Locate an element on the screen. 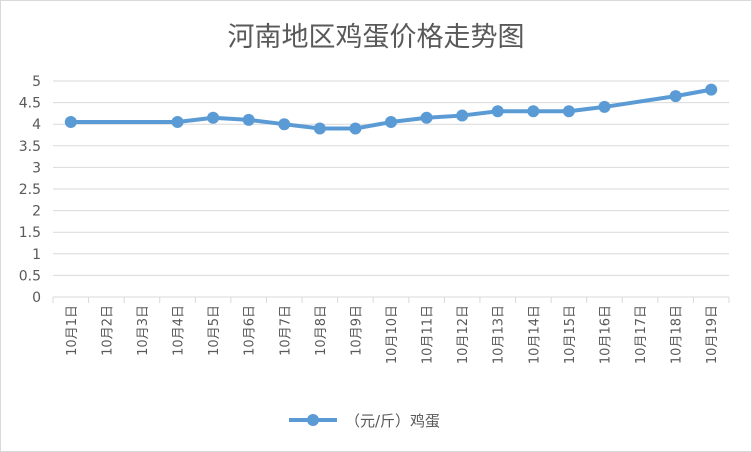  x-tick-label: 10月3日 is located at coordinates (143, 330).